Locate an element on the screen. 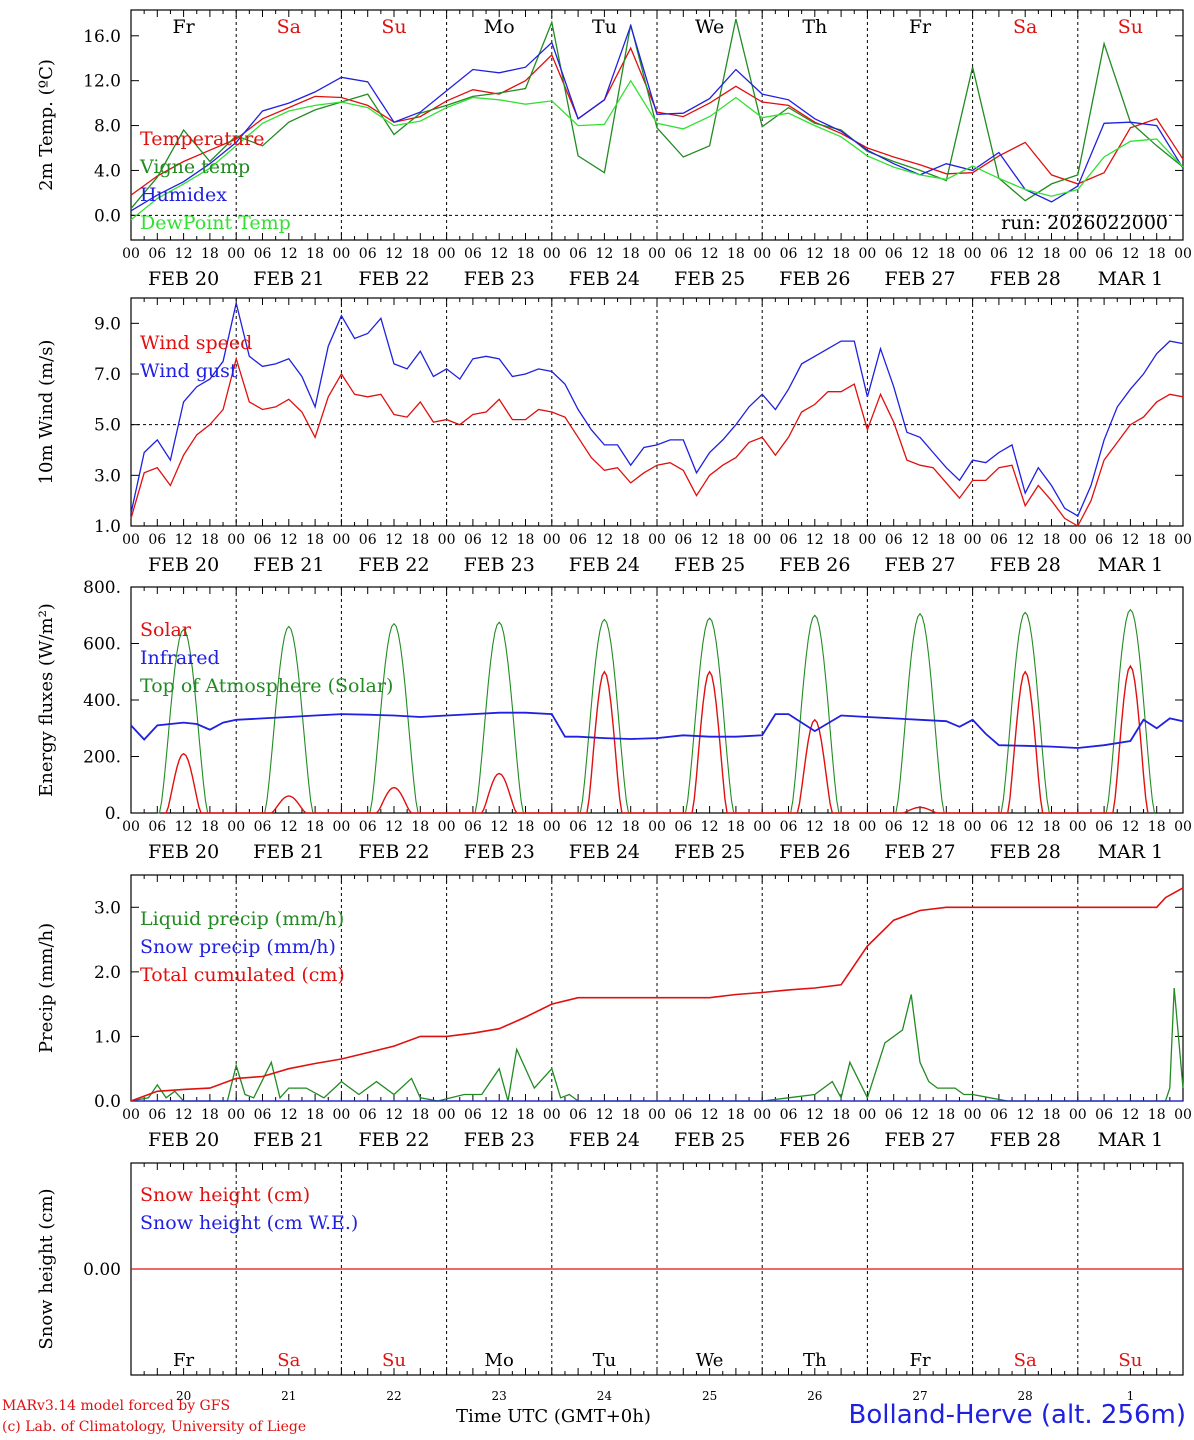 Image resolution: width=1194 pixels, height=1440 pixels. precip-legend-entry: Total cumulated (cm) is located at coordinates (242, 975).